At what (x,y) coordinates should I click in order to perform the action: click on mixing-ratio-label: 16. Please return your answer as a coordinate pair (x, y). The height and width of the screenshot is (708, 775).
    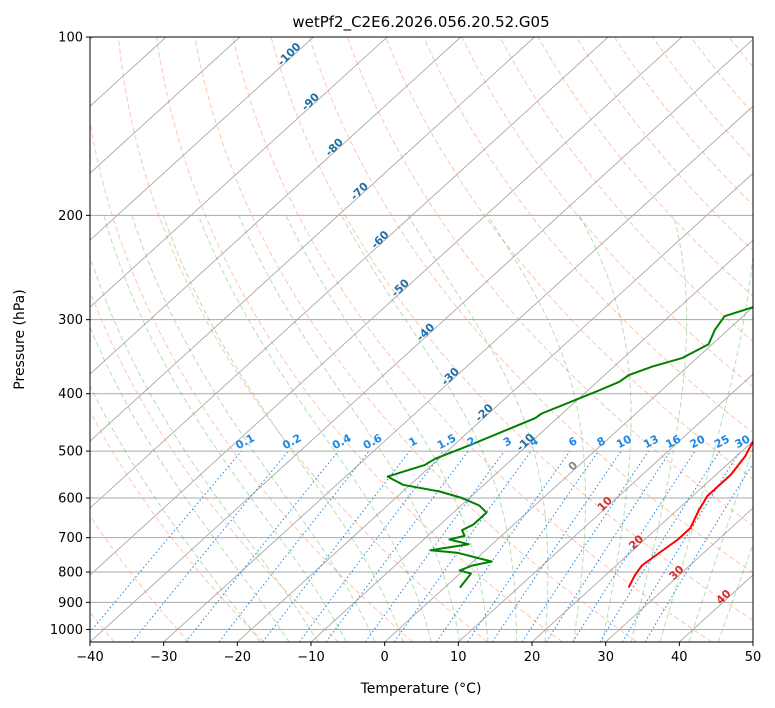
    Looking at the image, I should click on (673, 441).